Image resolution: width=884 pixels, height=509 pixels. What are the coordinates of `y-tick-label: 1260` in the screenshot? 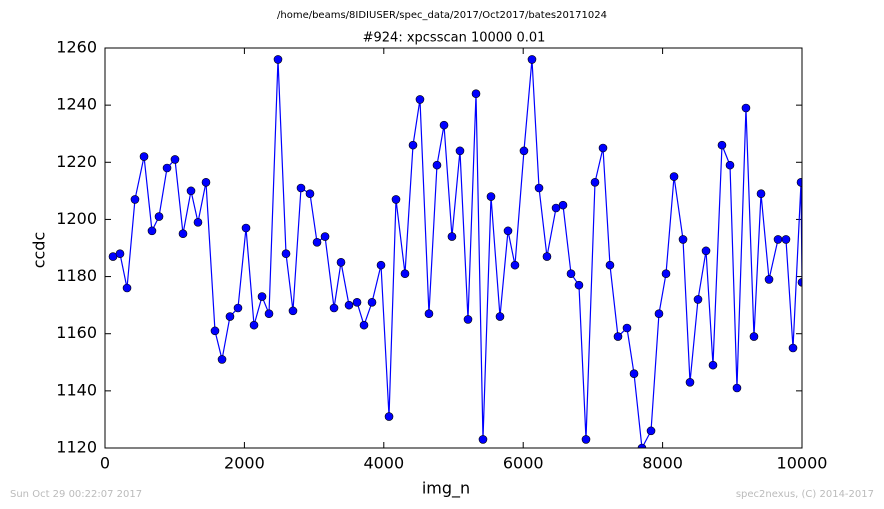 It's located at (76, 47).